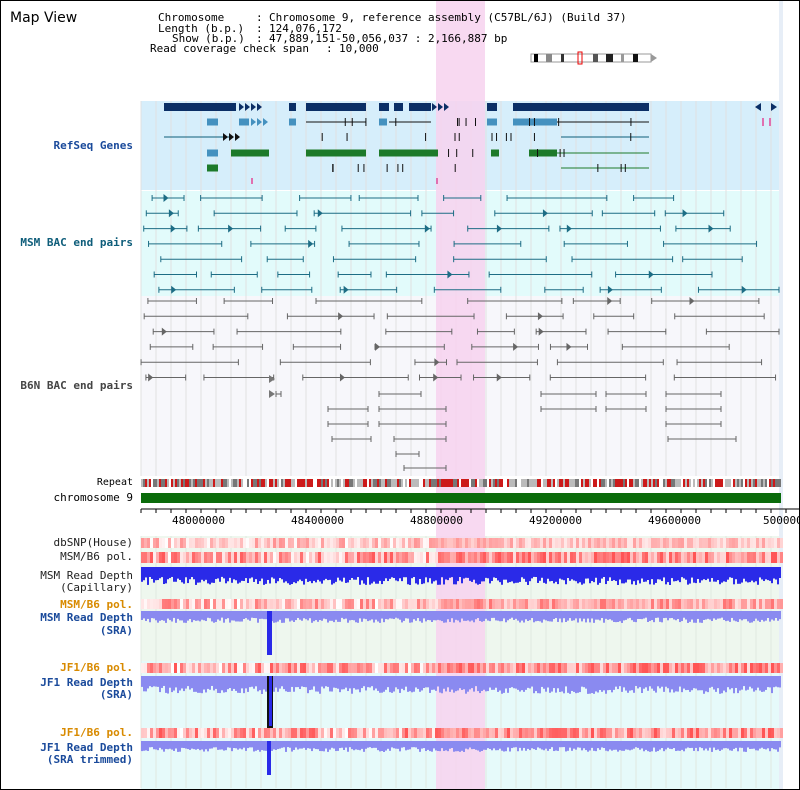  I want to click on track-label-msm-depth-cap: MSM Read Depth, so click(86, 575).